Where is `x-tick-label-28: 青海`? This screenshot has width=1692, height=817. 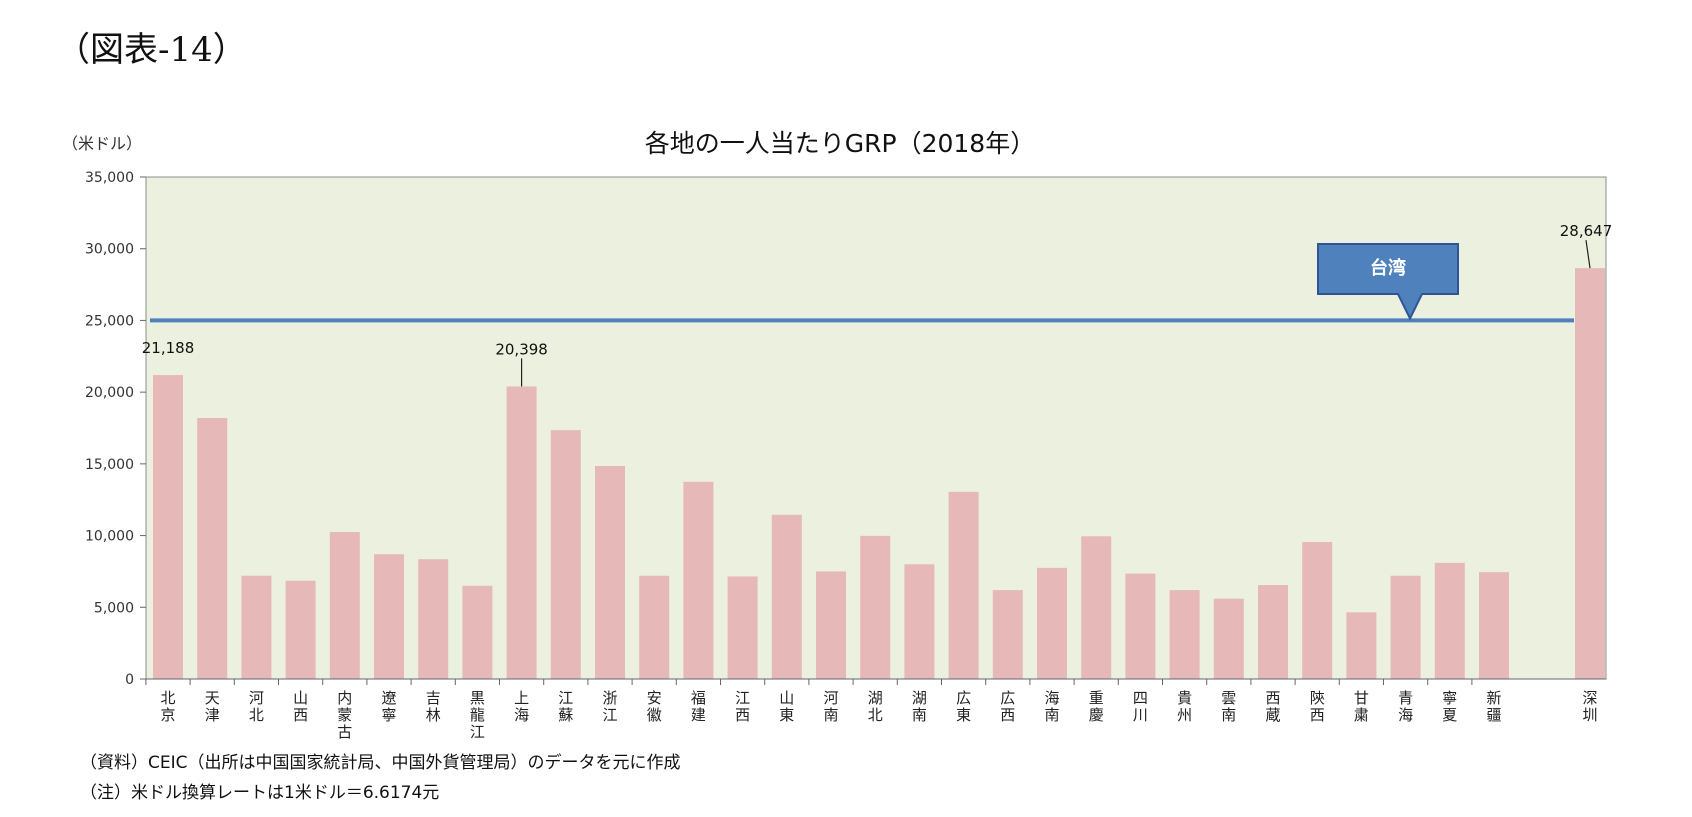 x-tick-label-28: 青海 is located at coordinates (1405, 706).